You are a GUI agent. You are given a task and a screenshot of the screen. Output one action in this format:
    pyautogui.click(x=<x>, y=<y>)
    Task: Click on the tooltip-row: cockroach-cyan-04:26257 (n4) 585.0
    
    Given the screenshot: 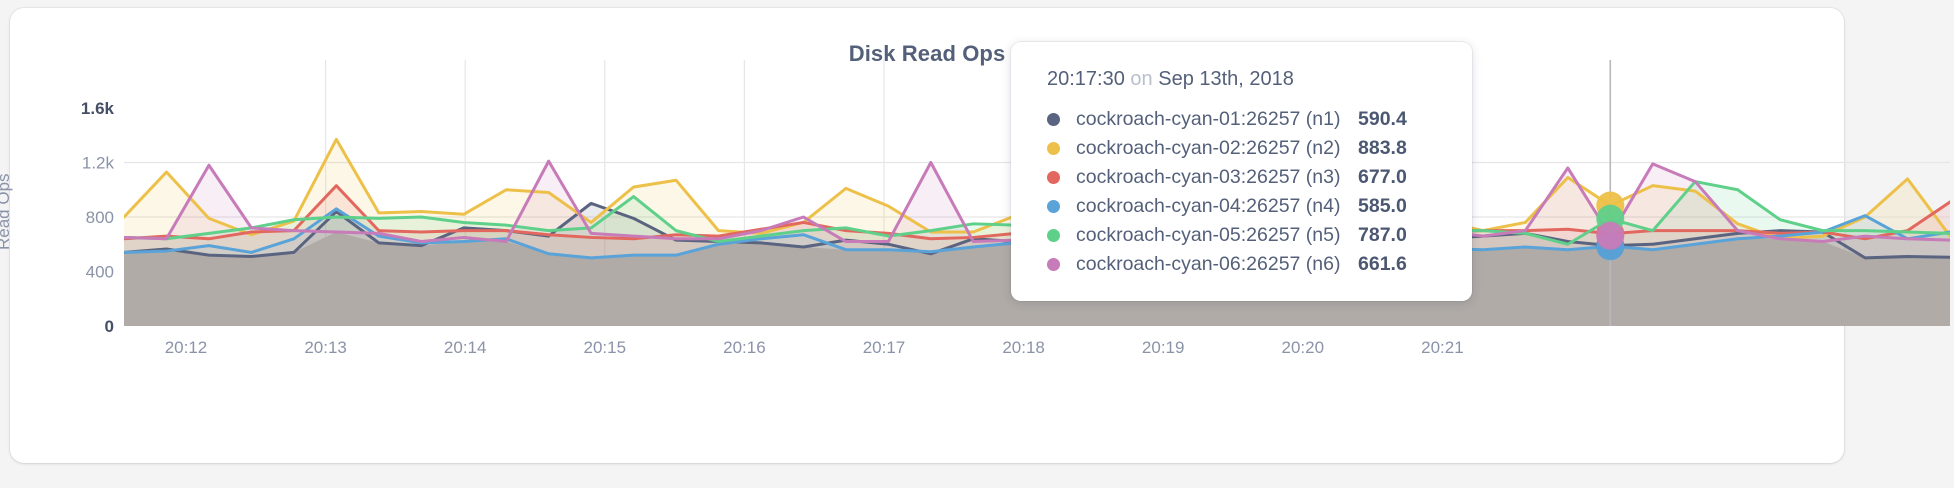 What is the action you would take?
    pyautogui.click(x=1241, y=206)
    